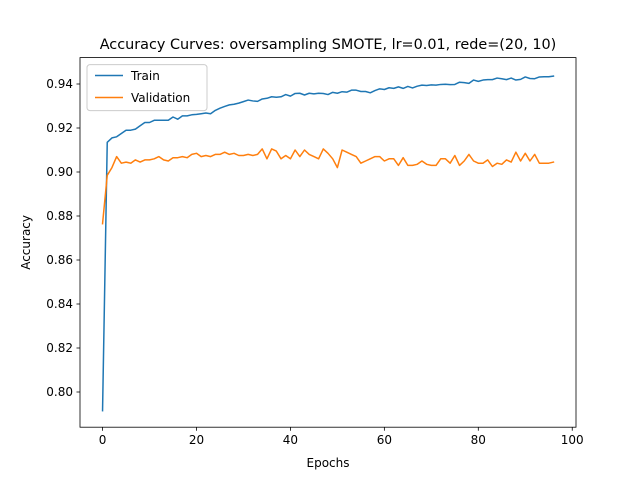 This screenshot has width=640, height=480. I want to click on y-tick-label: 0.82, so click(59, 348).